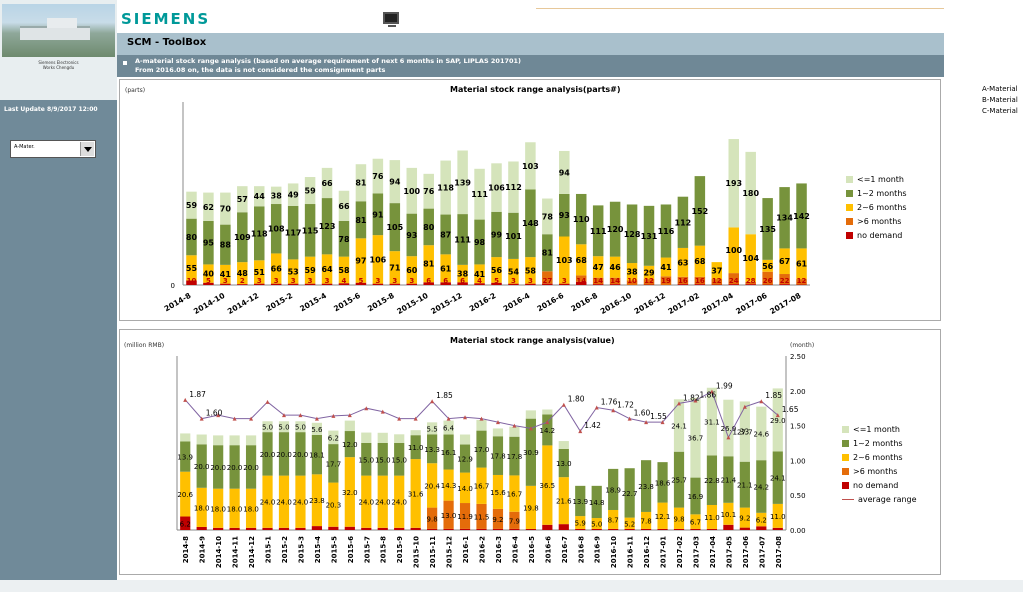  What do you see at coordinates (87, 149) in the screenshot?
I see `chevron-down-icon` at bounding box center [87, 149].